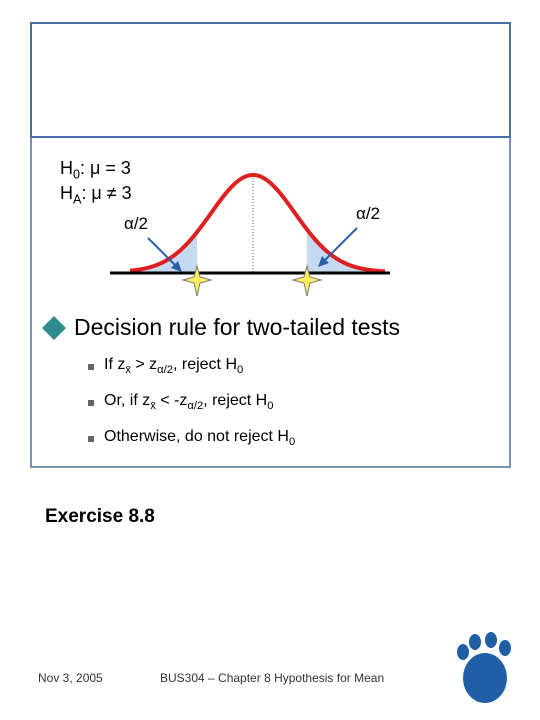 This screenshot has width=540, height=720. I want to click on bullet-text: Or, if zx̄ < -zα/2, reject H0, so click(188, 402).